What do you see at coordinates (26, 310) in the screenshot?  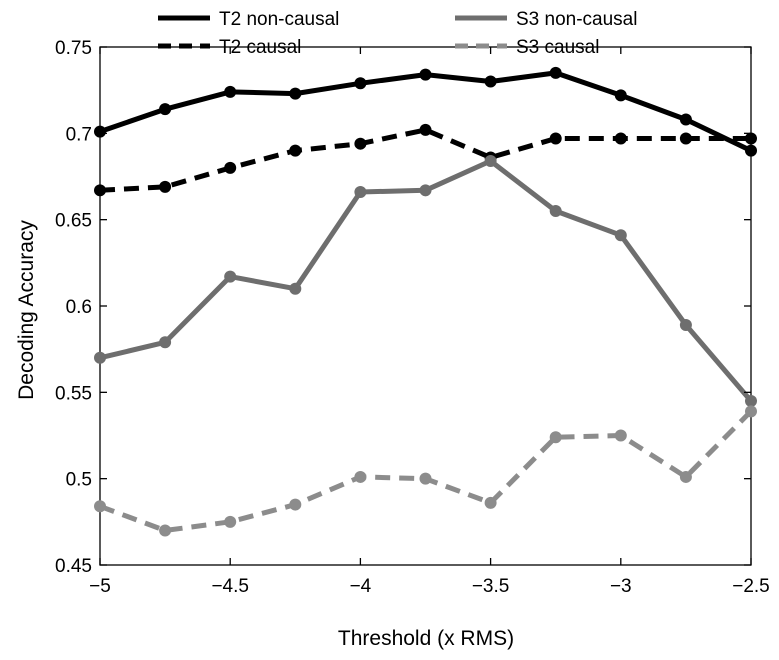 I see `y-axis-label: Decoding Accuracy` at bounding box center [26, 310].